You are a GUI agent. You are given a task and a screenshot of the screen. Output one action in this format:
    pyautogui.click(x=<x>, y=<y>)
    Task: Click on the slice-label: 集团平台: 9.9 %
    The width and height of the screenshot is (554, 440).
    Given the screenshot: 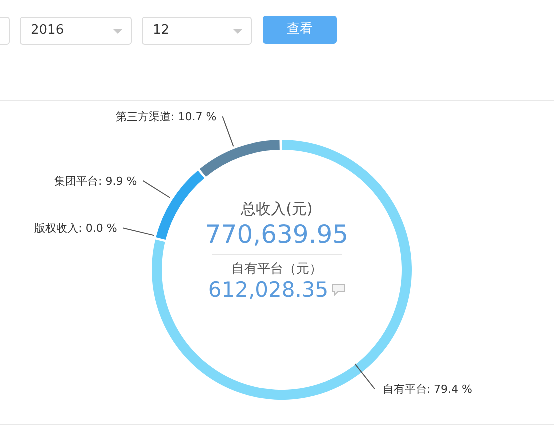 What is the action you would take?
    pyautogui.click(x=96, y=181)
    